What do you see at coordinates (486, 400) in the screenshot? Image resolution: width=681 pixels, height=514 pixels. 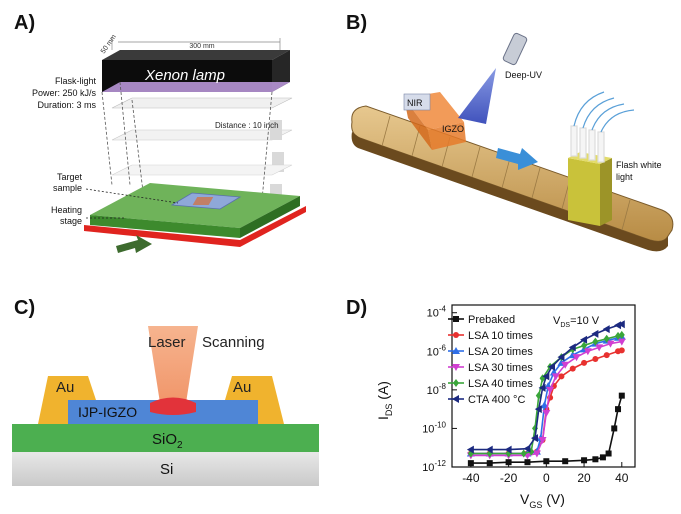 I see `legend-entry: CTA 400 °C` at bounding box center [486, 400].